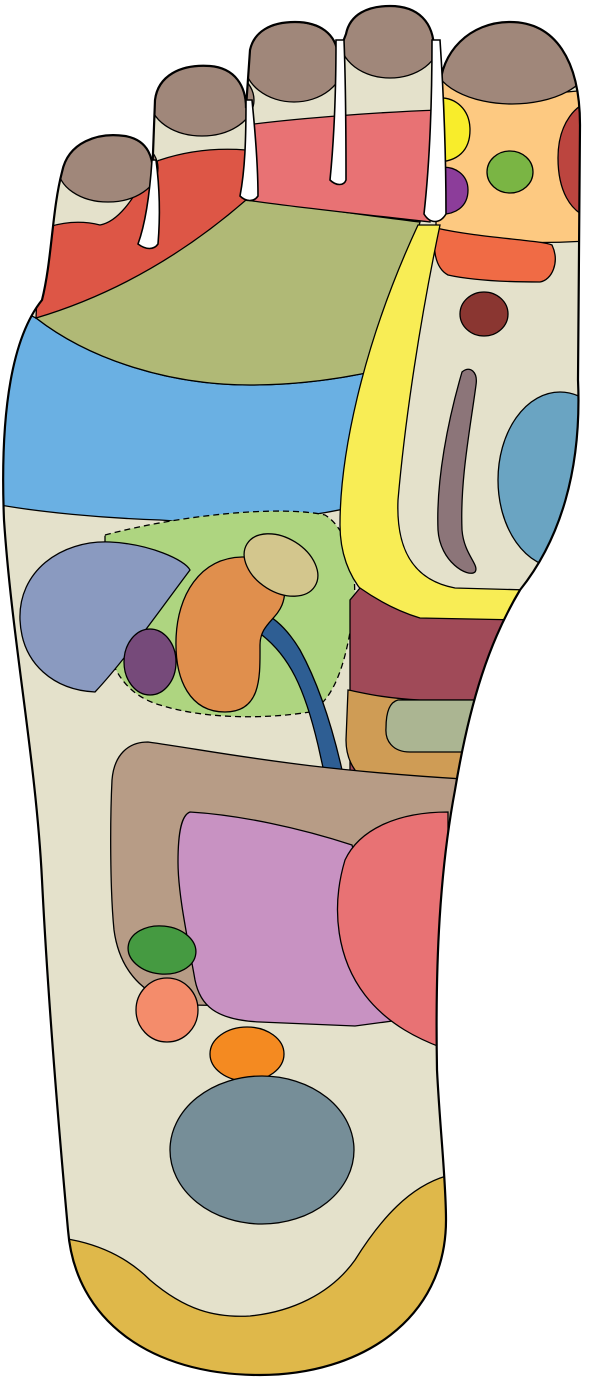 This screenshot has width=600, height=1378. Describe the element at coordinates (247, 1054) in the screenshot. I see `orange-oval` at that location.